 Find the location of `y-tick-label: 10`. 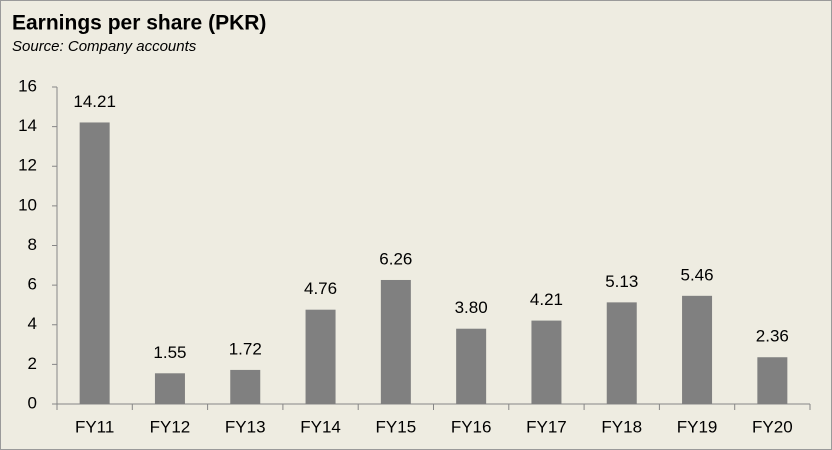

y-tick-label: 10 is located at coordinates (27, 204).